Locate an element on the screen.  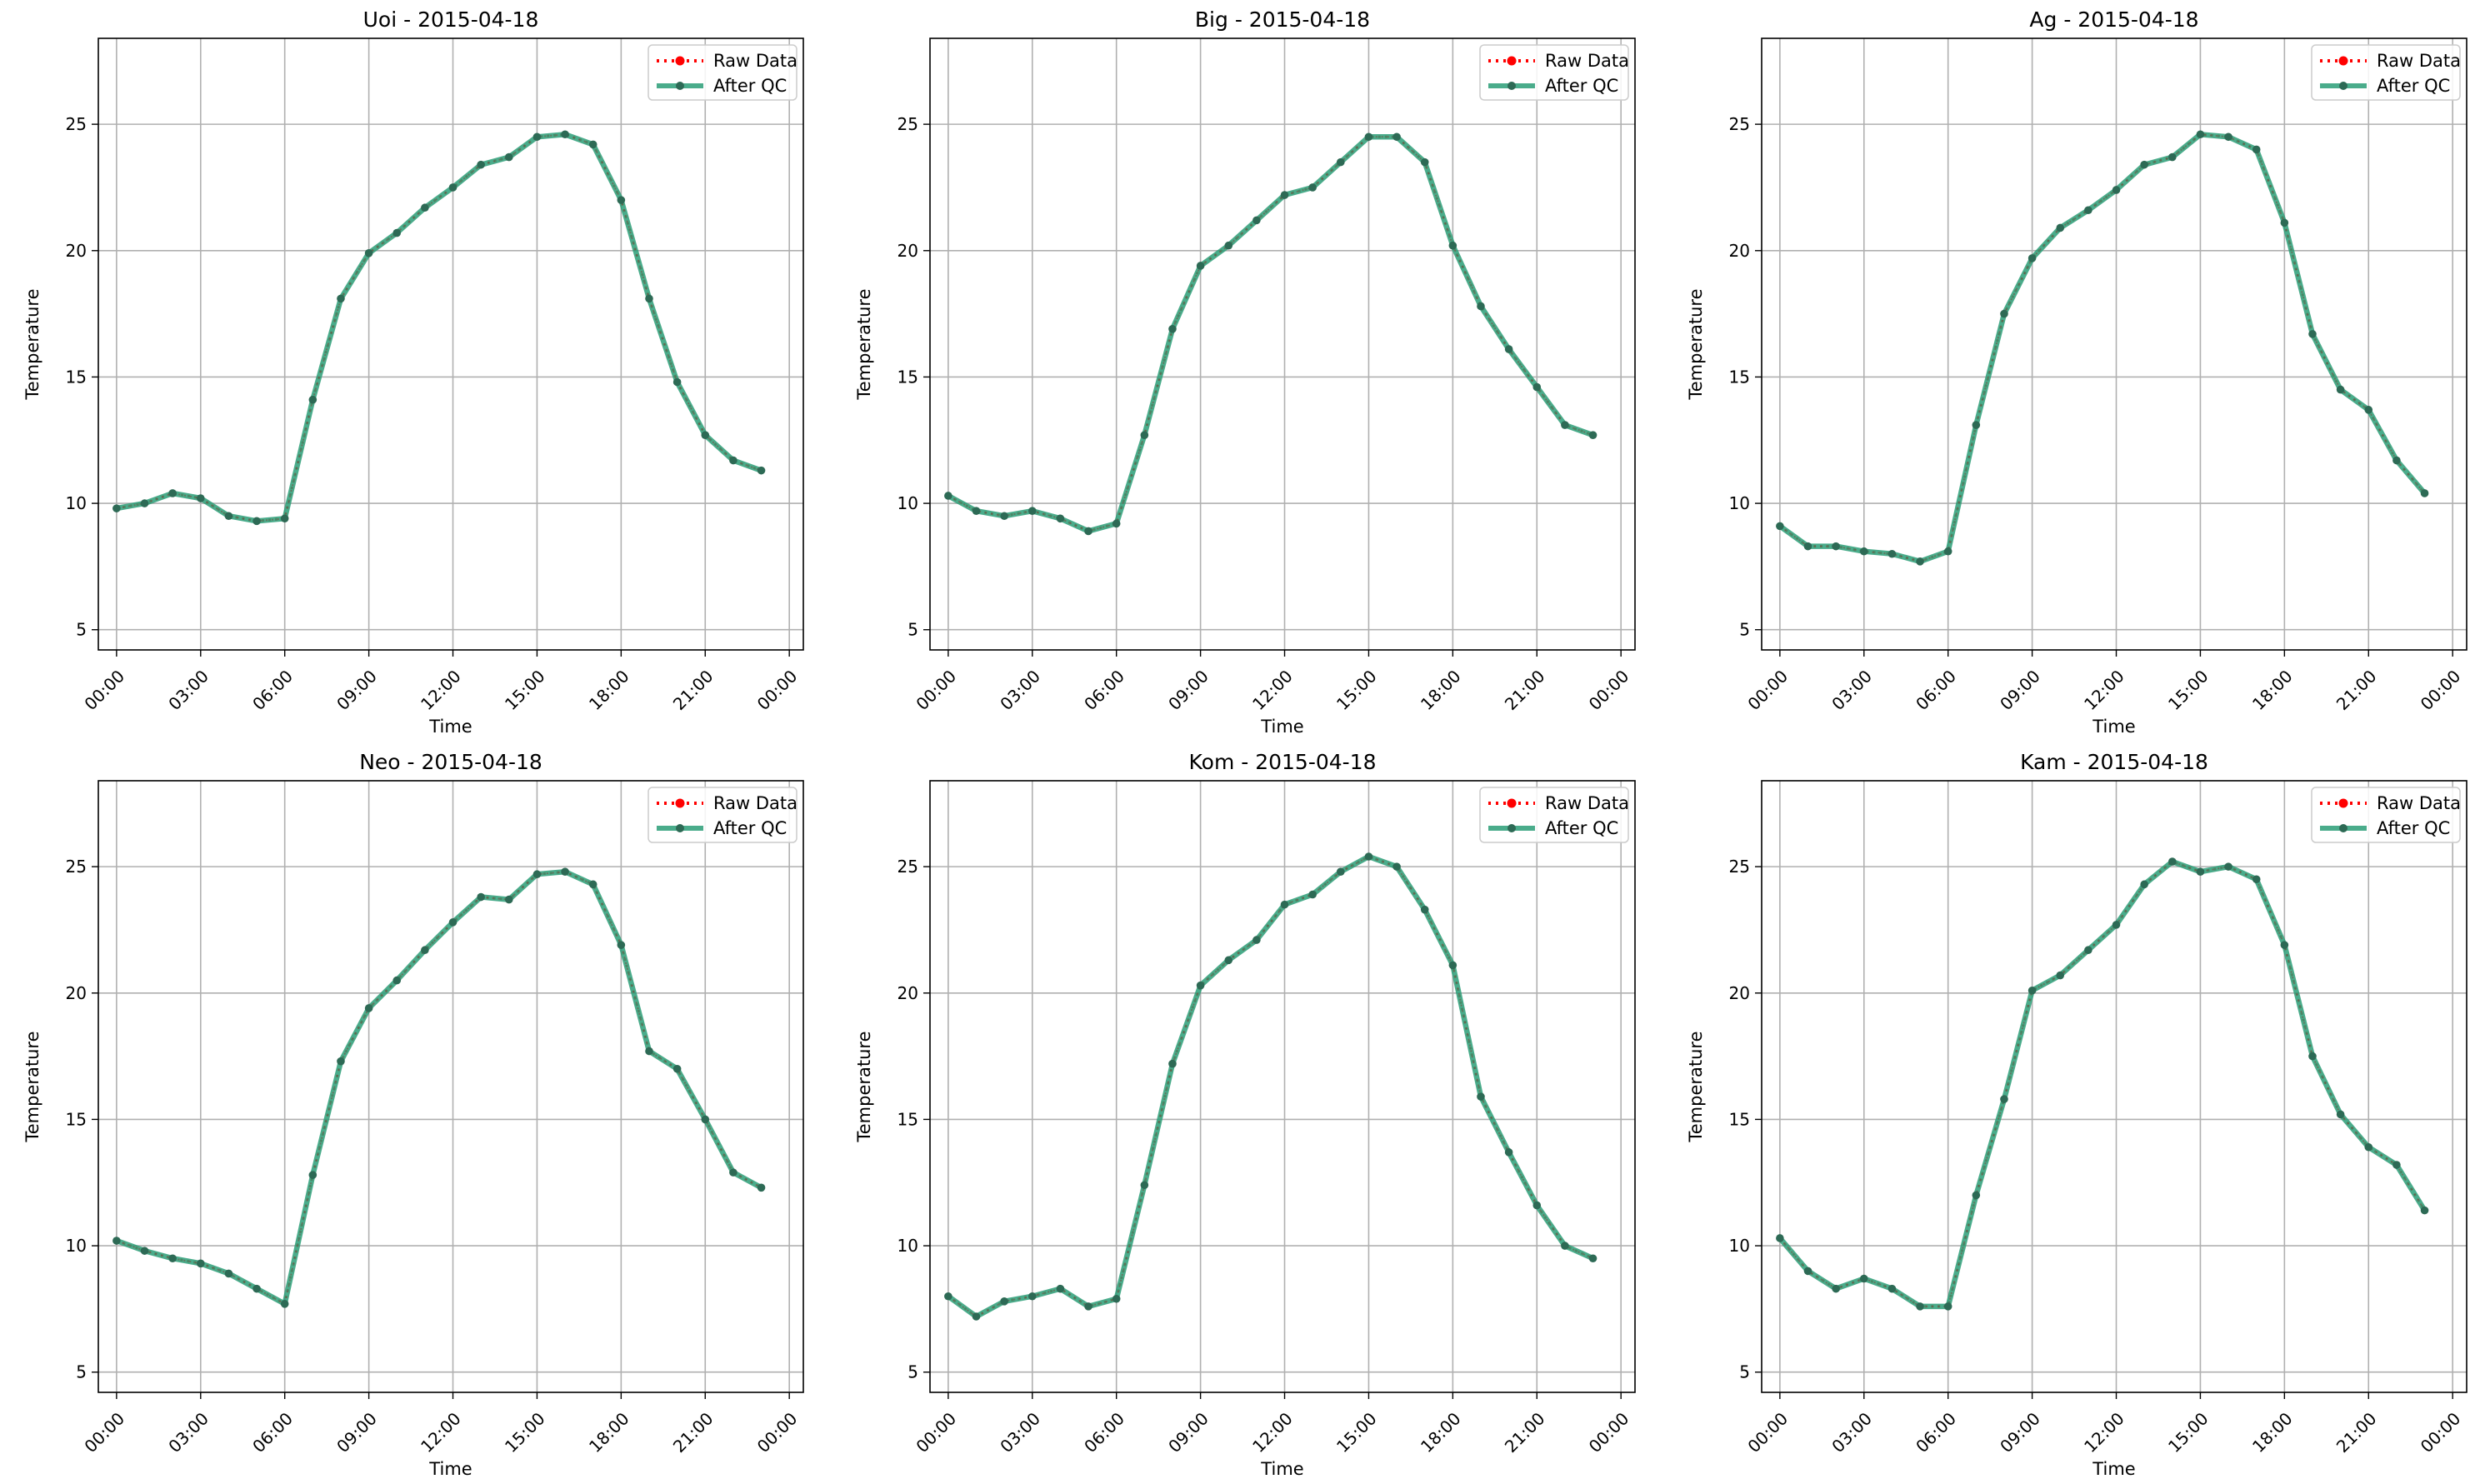
raw-data-overlay is located at coordinates (439, 327).